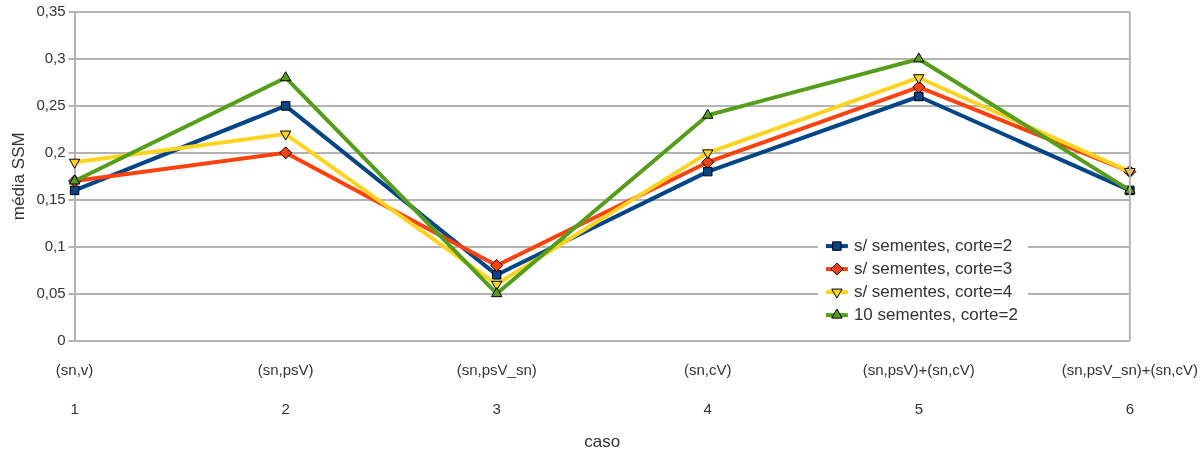 The width and height of the screenshot is (1201, 453). What do you see at coordinates (707, 389) in the screenshot?
I see `category-label: (sn,cV) 4` at bounding box center [707, 389].